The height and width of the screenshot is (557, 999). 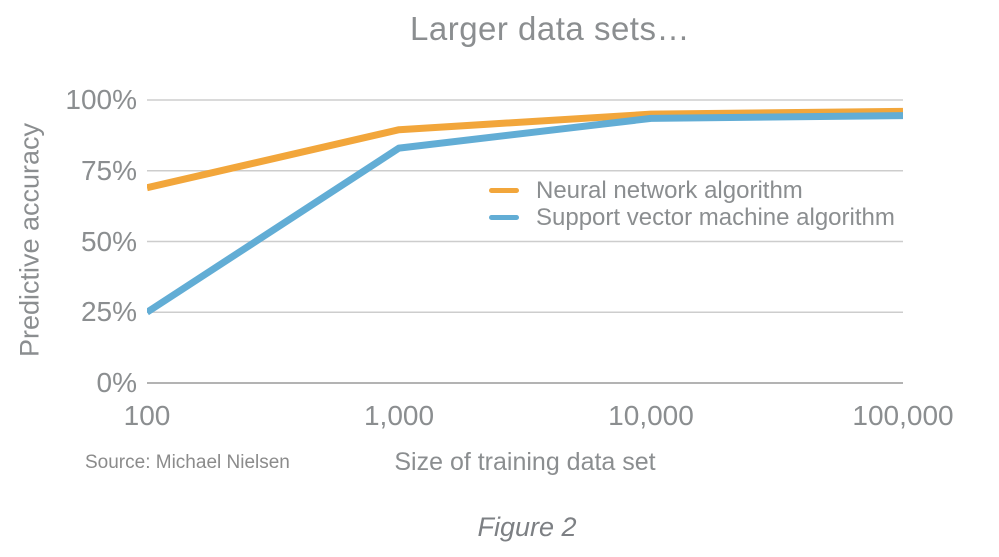 I want to click on y-tick-label: 75%, so click(x=108, y=170).